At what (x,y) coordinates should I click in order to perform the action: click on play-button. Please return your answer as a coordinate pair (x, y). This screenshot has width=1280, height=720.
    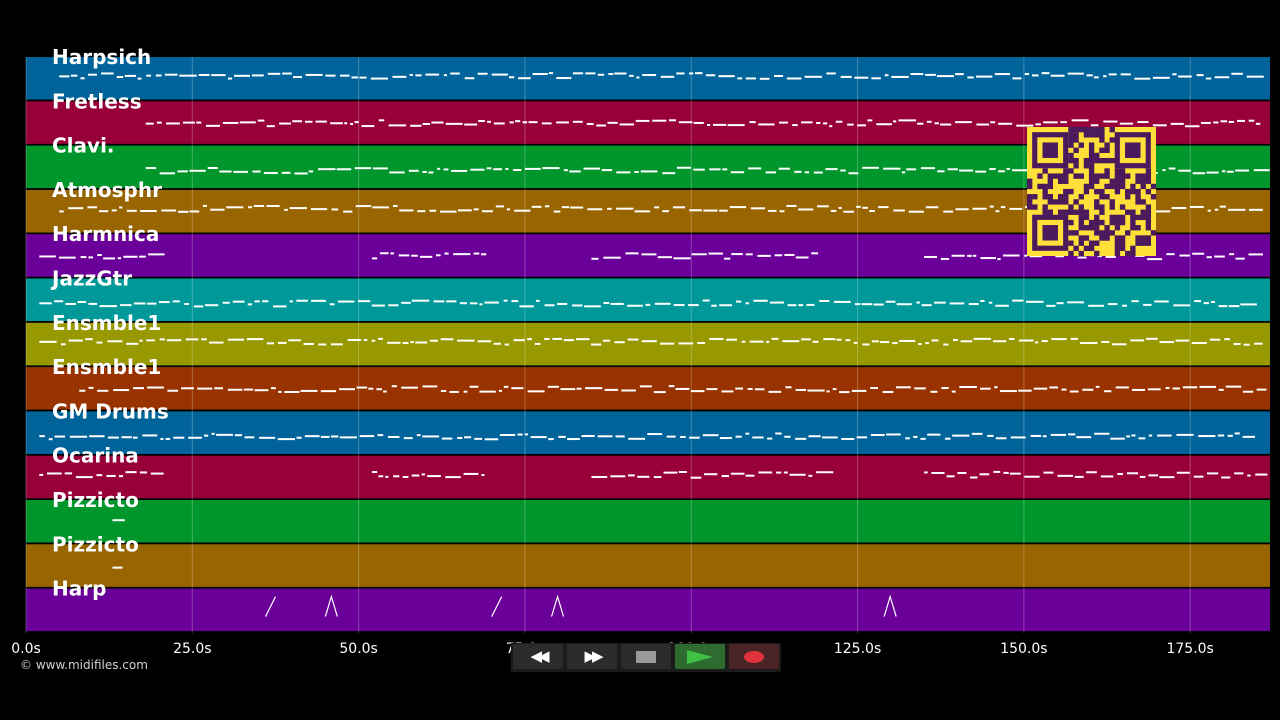
    Looking at the image, I should click on (700, 656).